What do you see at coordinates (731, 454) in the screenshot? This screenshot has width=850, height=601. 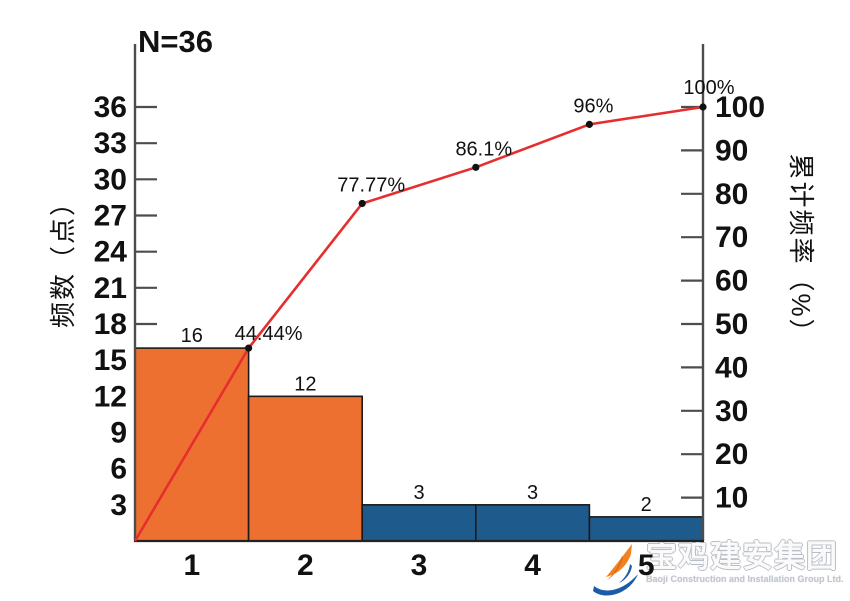 I see `right-axis-tick-label: 20` at bounding box center [731, 454].